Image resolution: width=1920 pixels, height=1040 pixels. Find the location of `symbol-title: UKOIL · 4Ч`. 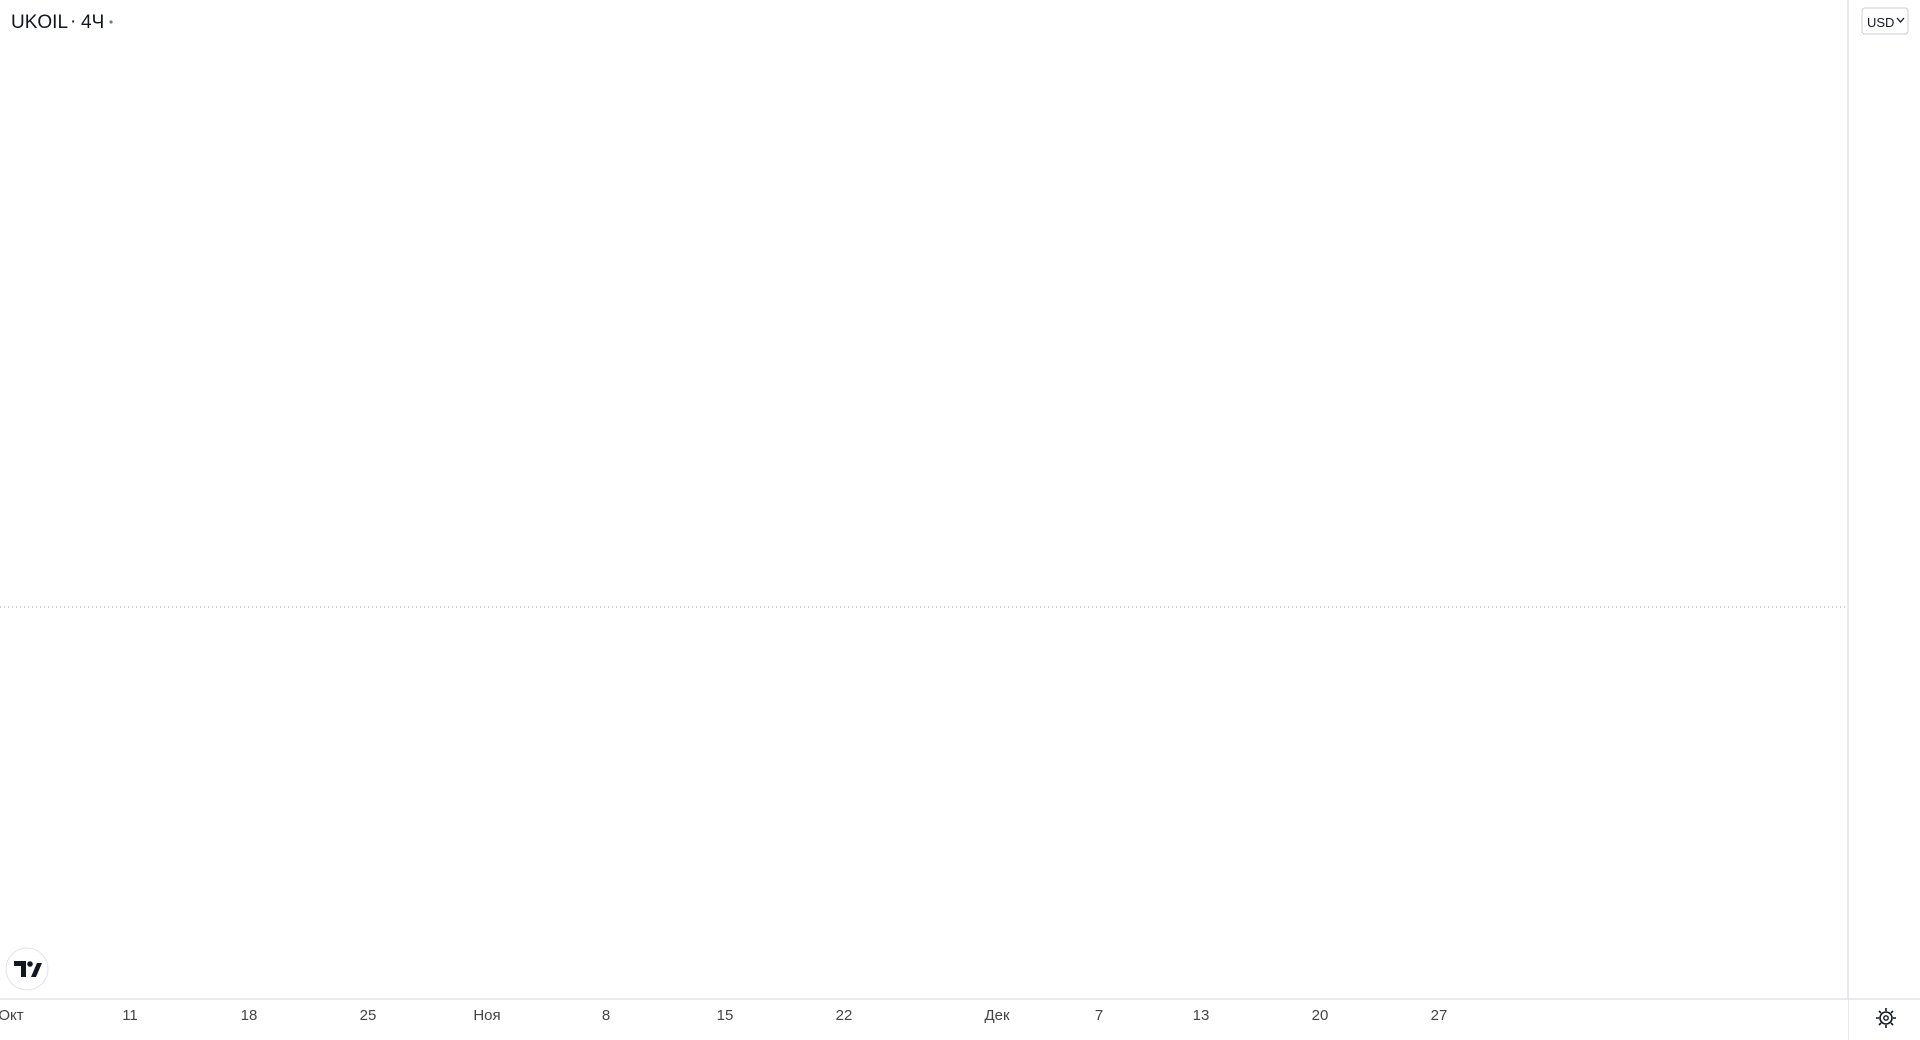

symbol-title: UKOIL · 4Ч is located at coordinates (62, 22).